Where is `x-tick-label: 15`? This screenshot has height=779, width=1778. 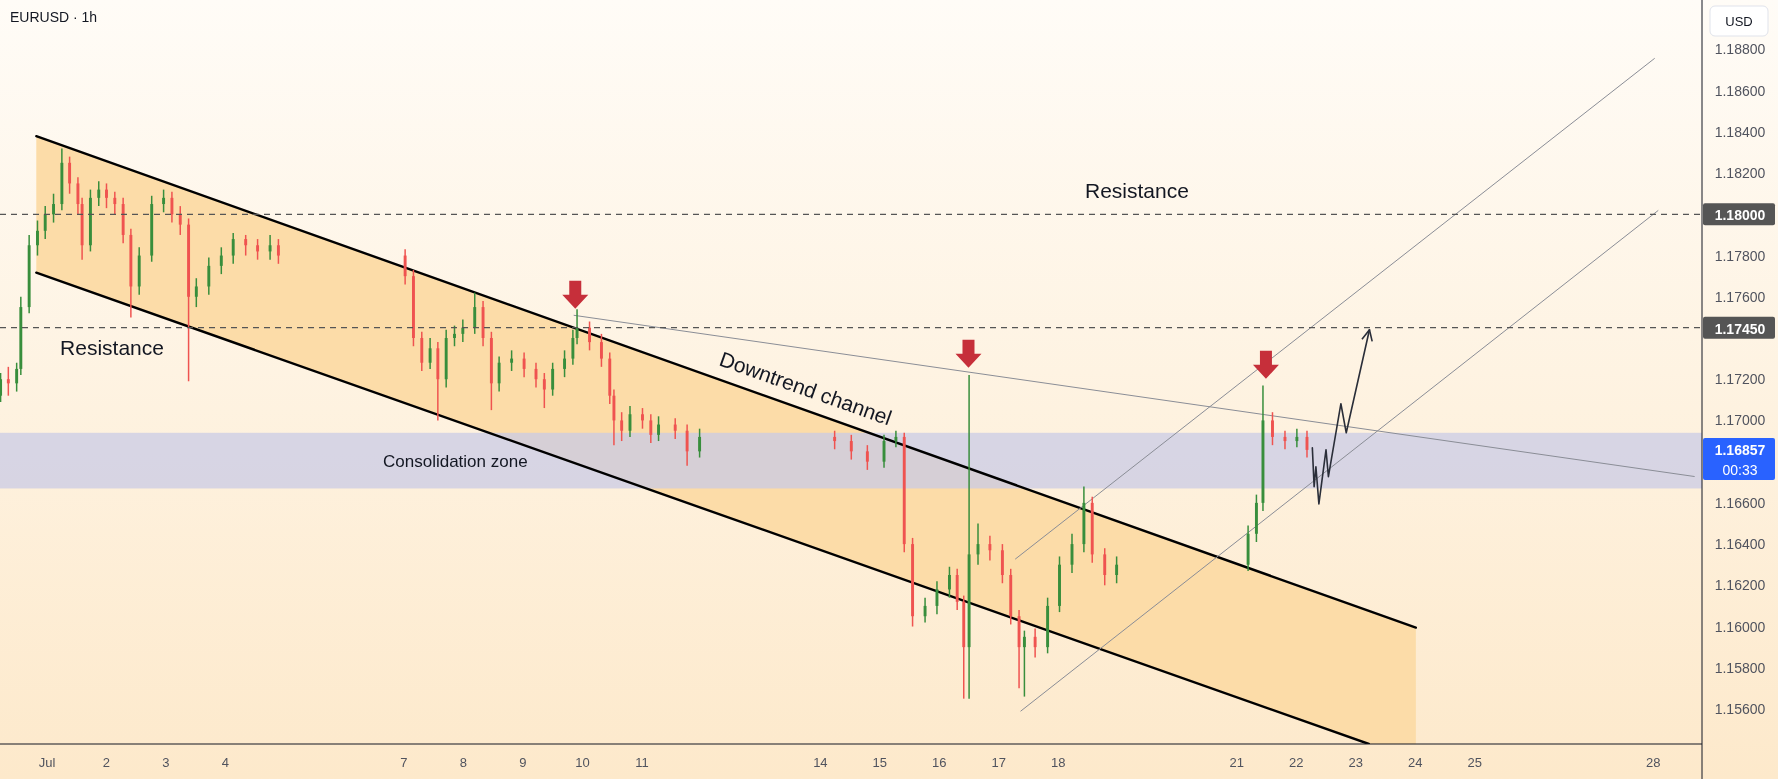 x-tick-label: 15 is located at coordinates (880, 762).